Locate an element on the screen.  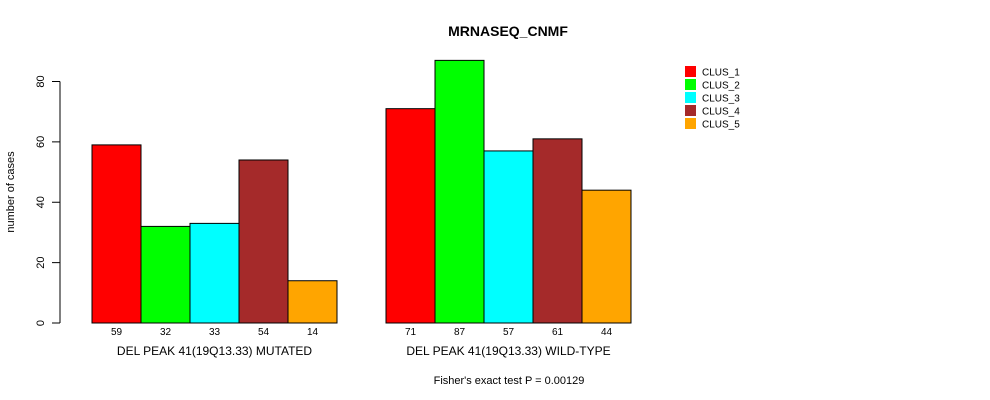
group-label: DEL PEAK 41(19Q13.33) MUTATED is located at coordinates (215, 351).